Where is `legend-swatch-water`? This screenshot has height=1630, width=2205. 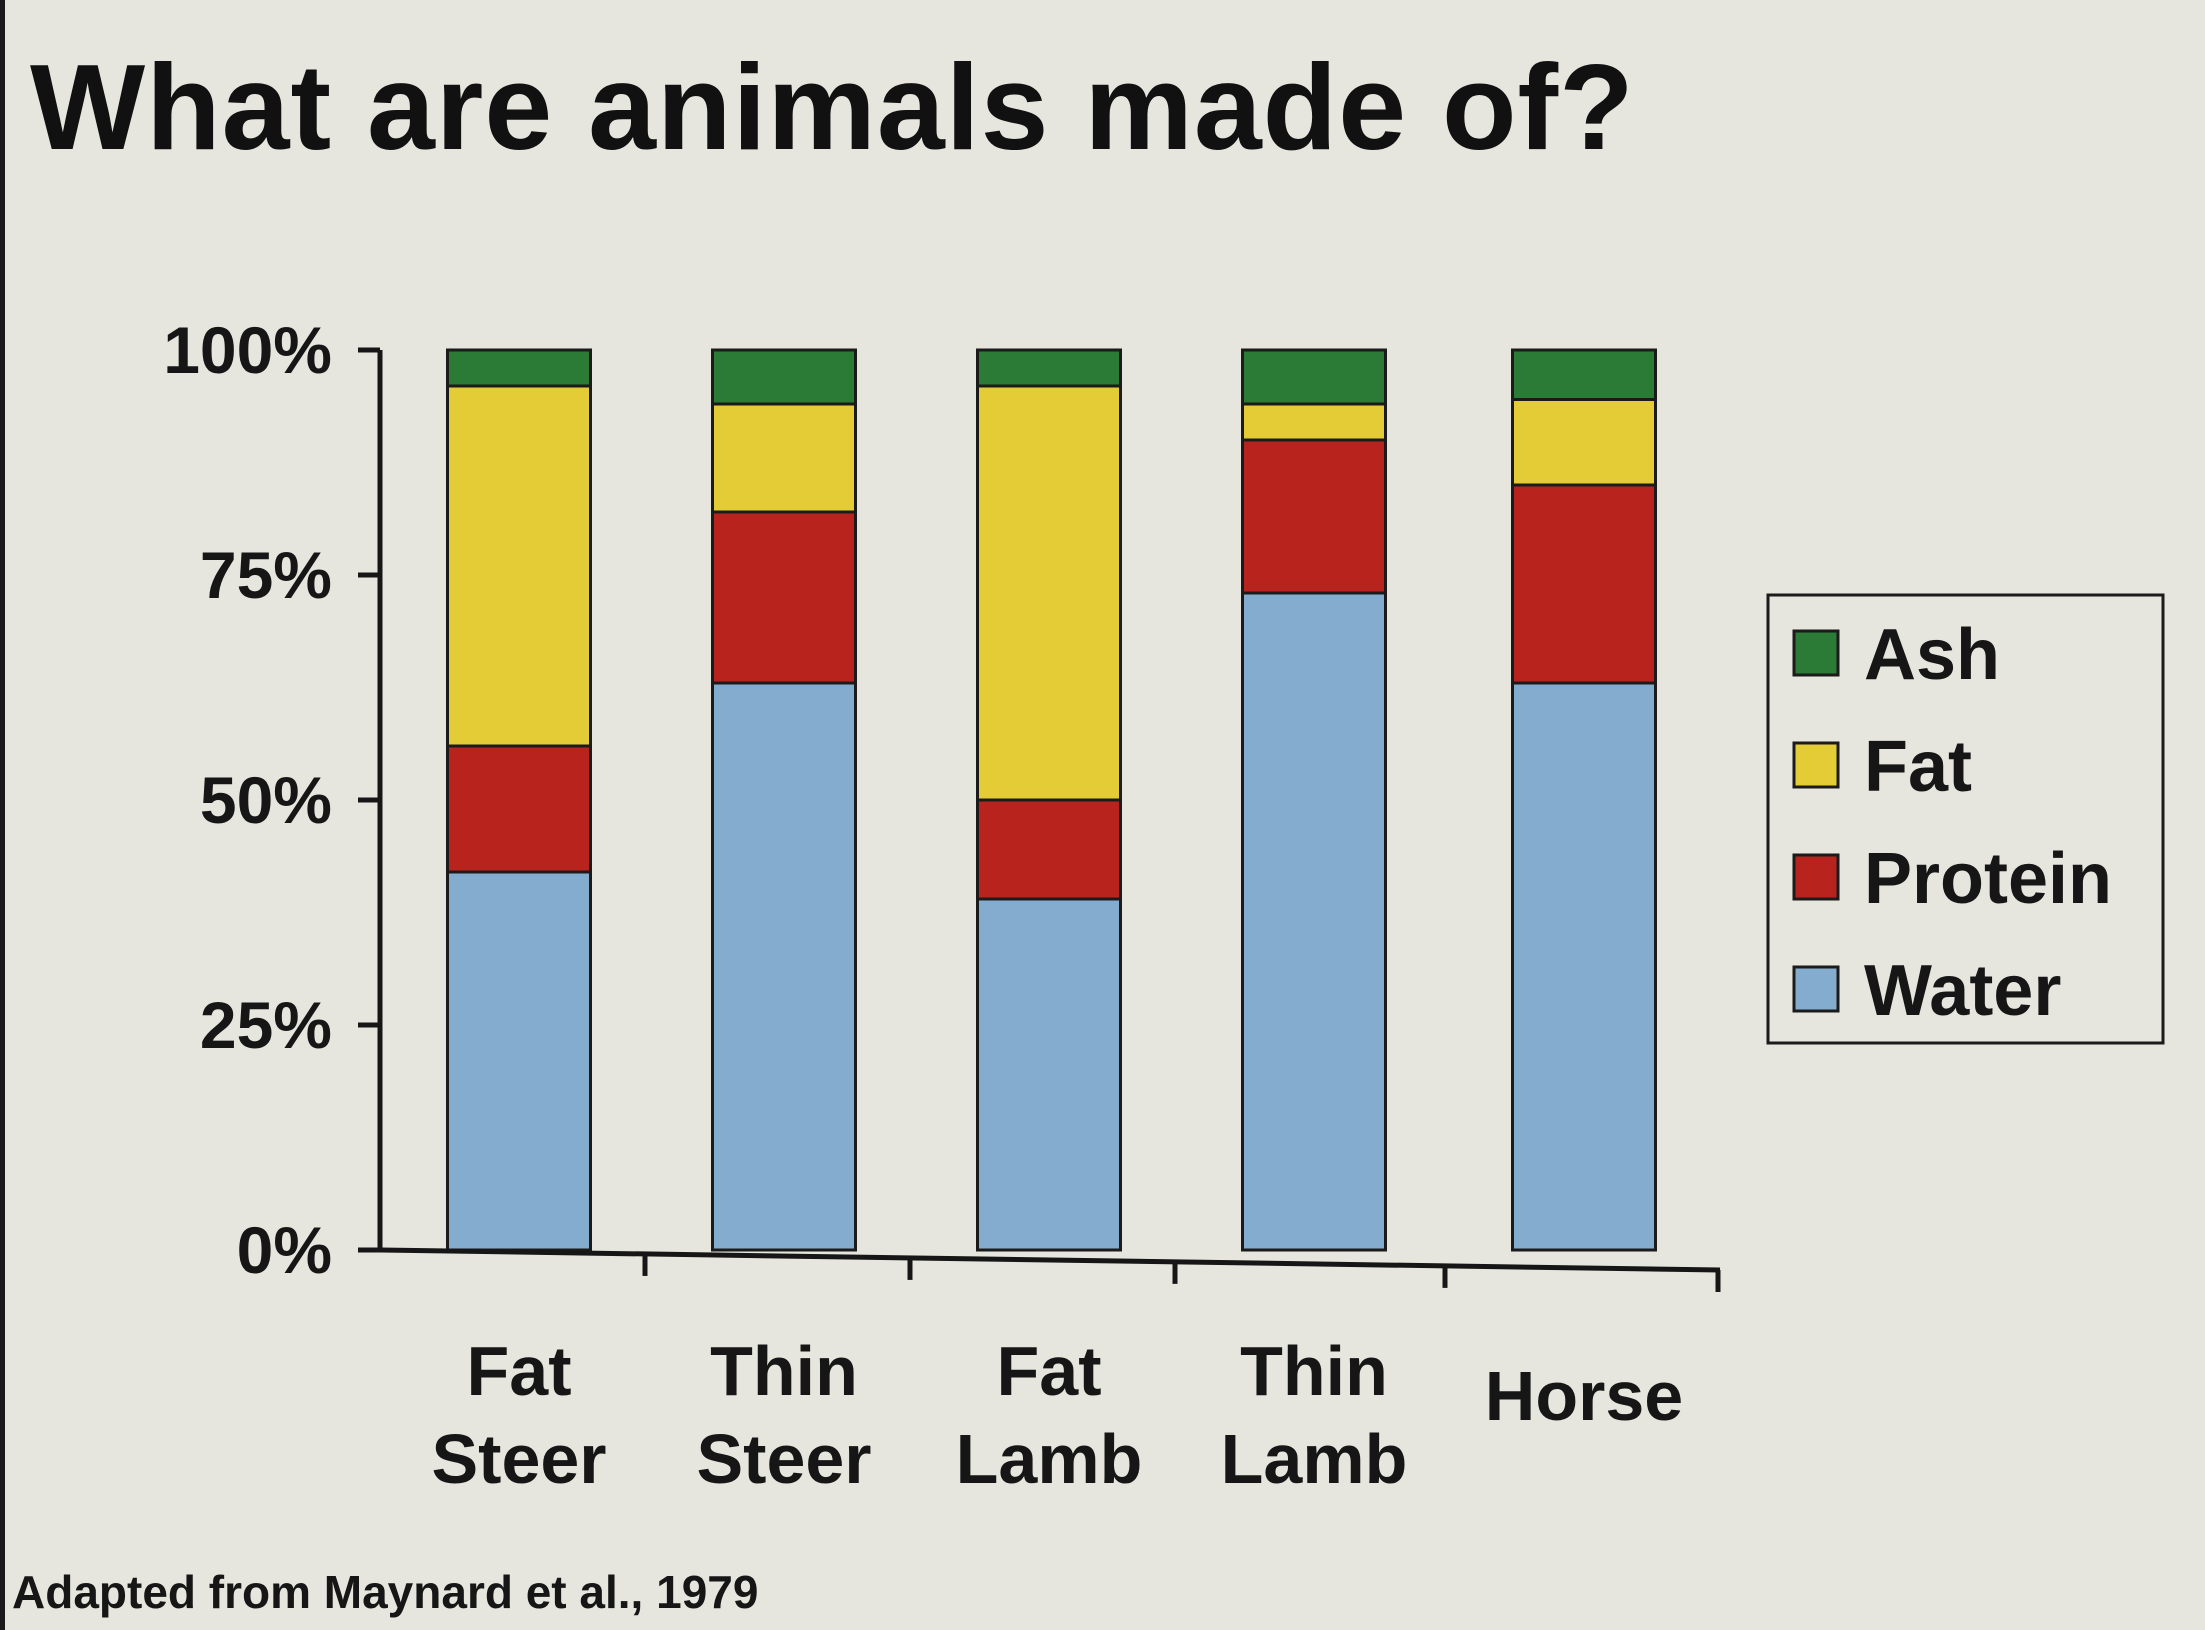 legend-swatch-water is located at coordinates (1816, 989).